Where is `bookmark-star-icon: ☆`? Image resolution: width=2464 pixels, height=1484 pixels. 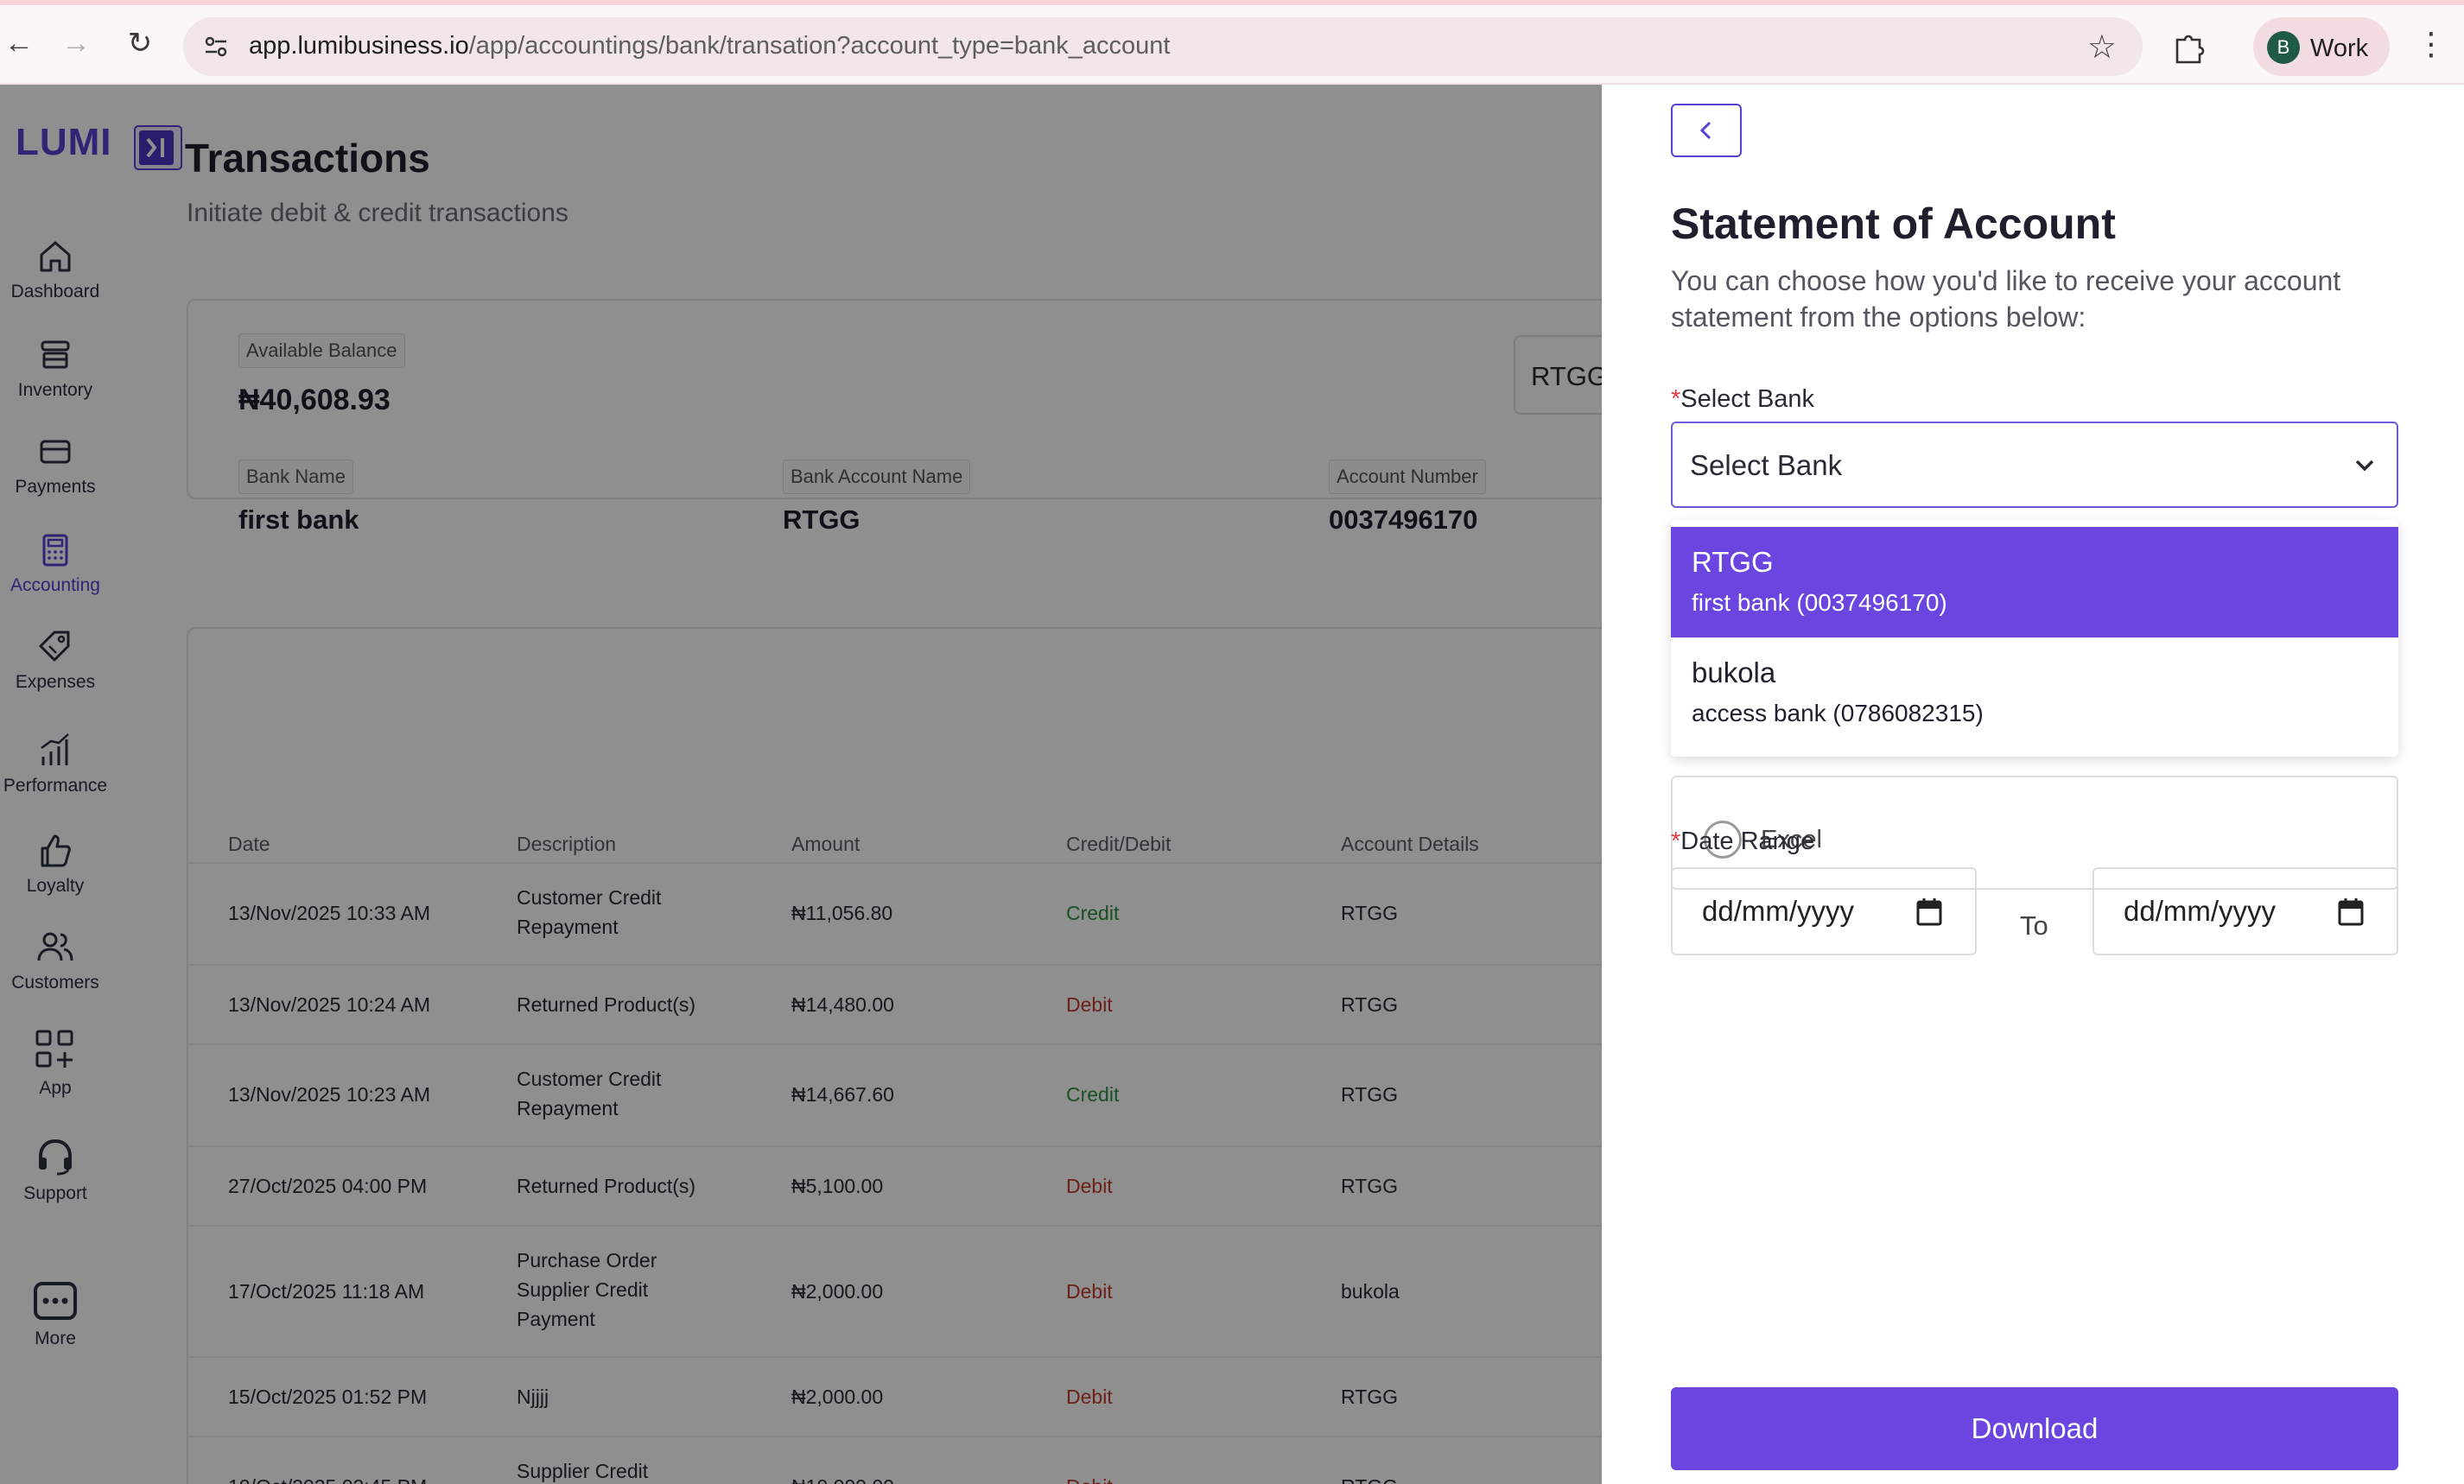
bookmark-star-icon: ☆ is located at coordinates (2101, 47).